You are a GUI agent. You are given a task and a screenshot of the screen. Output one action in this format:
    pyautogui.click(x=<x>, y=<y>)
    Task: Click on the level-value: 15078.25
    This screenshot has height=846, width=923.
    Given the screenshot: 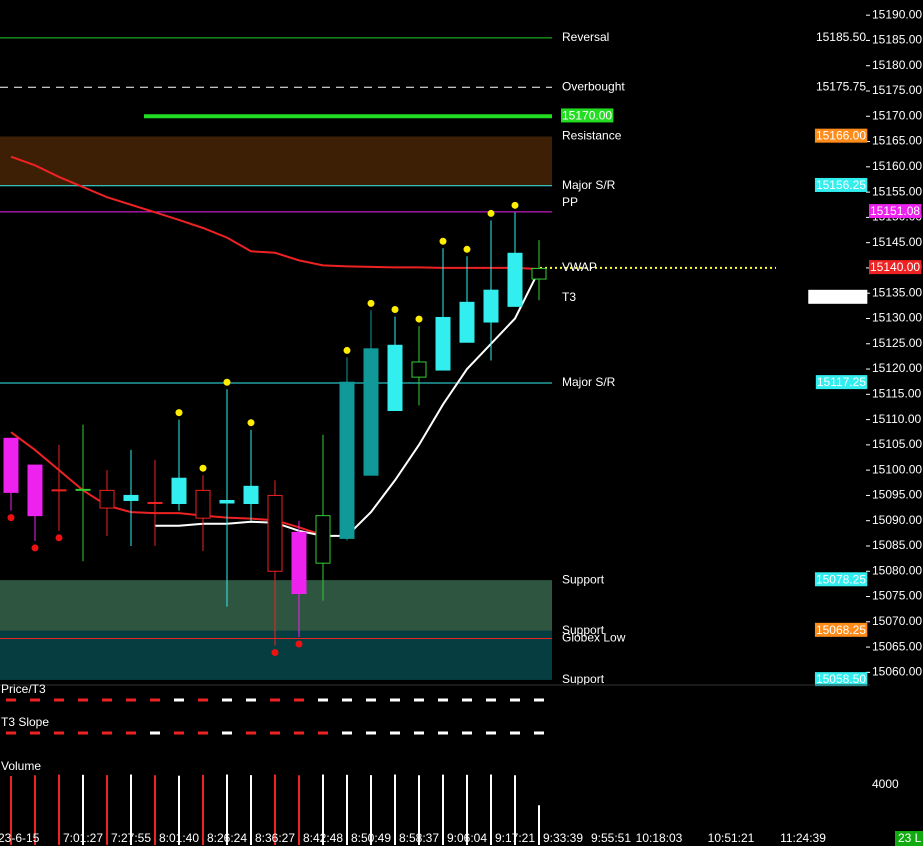 What is the action you would take?
    pyautogui.click(x=841, y=579)
    